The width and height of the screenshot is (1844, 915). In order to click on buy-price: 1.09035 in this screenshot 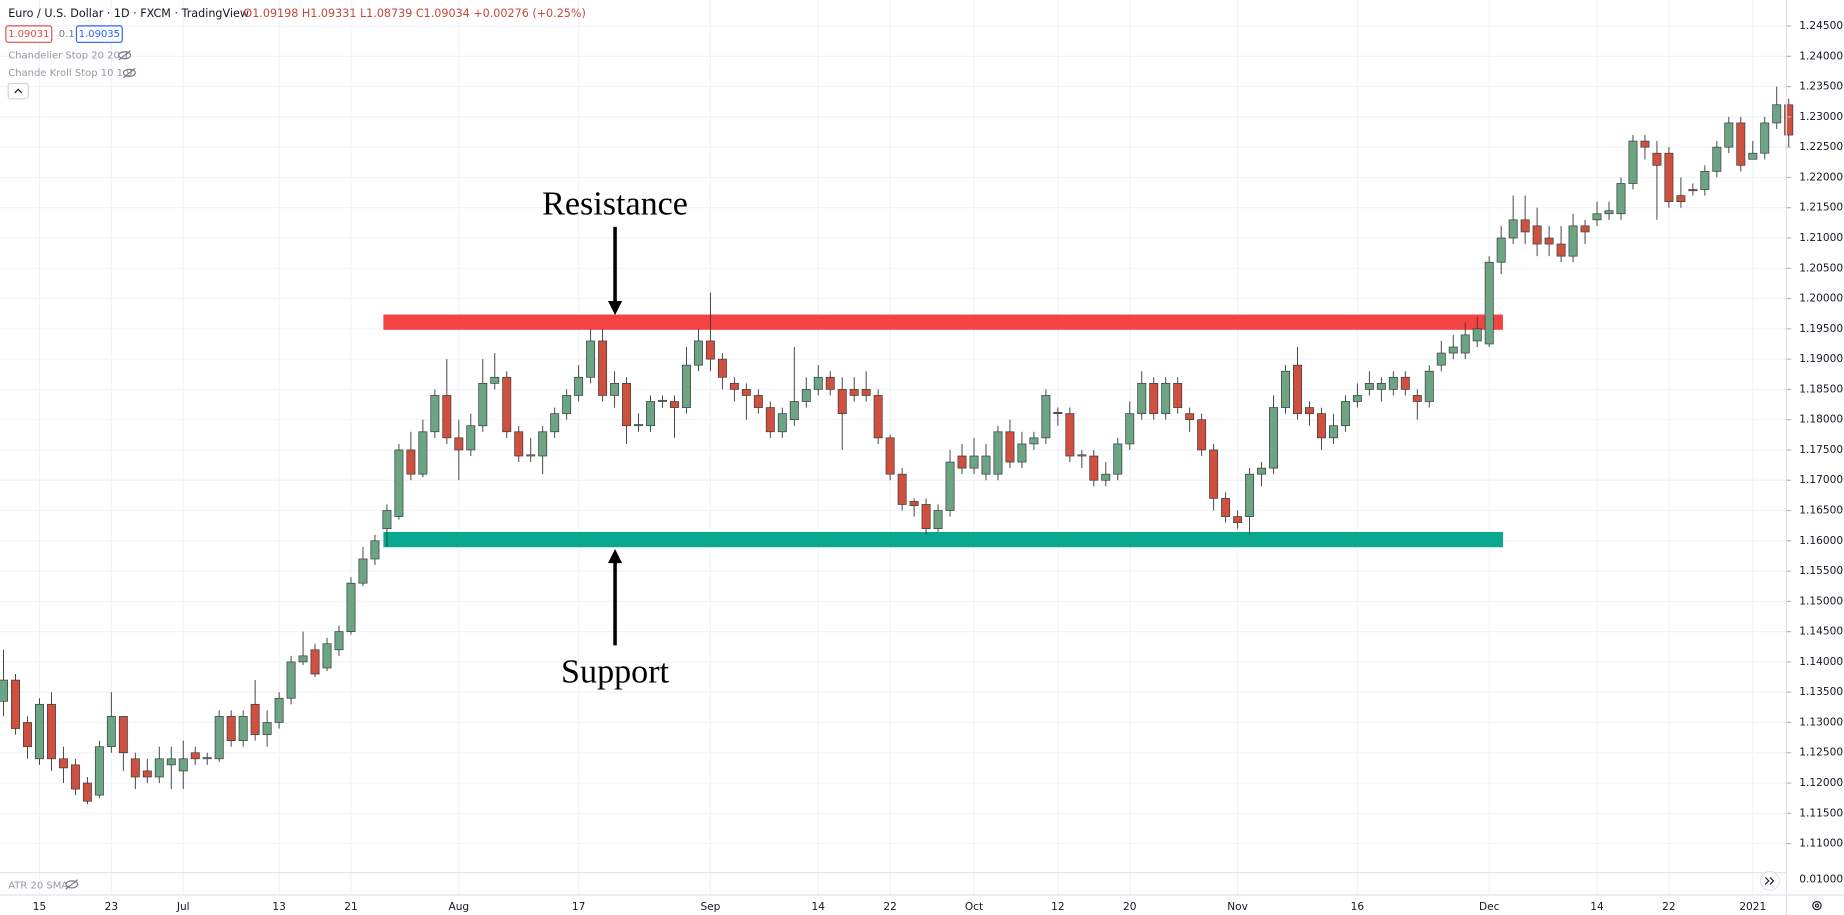, I will do `click(99, 34)`.